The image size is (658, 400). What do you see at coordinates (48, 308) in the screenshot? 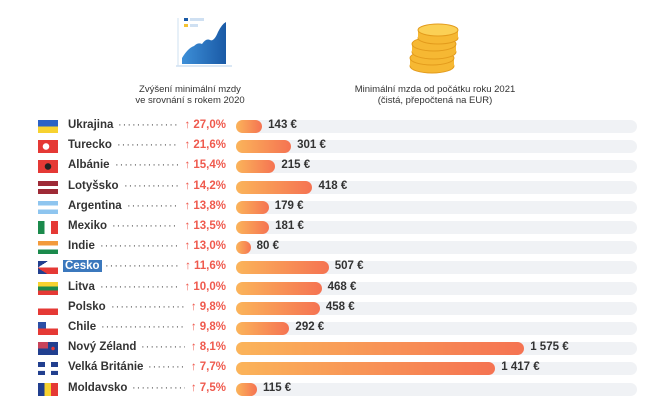
I see `poland-flag-icon` at bounding box center [48, 308].